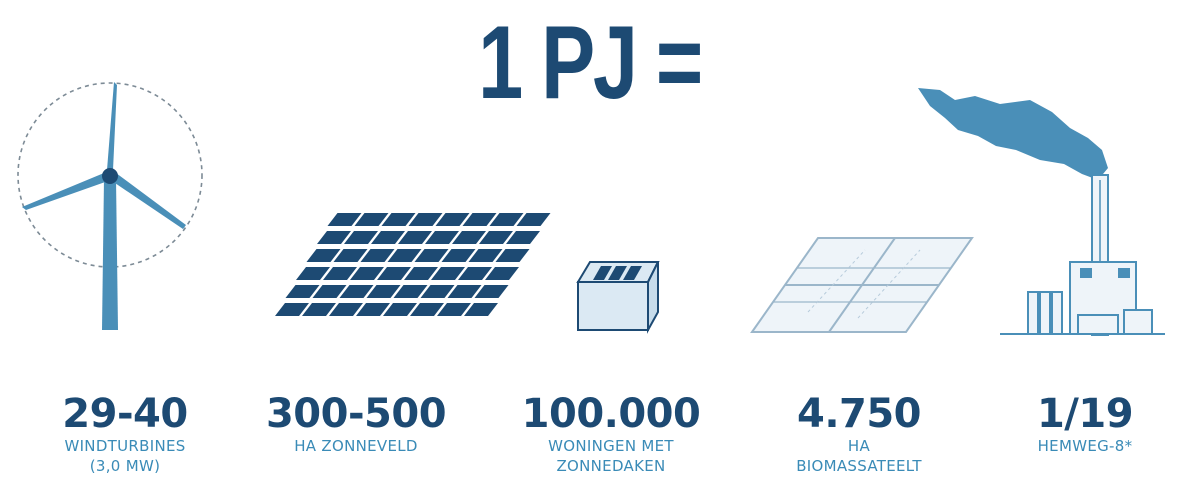 The image size is (1179, 493). Describe the element at coordinates (859, 466) in the screenshot. I see `stat-label-line-2: BIOMASSATEELT` at that location.